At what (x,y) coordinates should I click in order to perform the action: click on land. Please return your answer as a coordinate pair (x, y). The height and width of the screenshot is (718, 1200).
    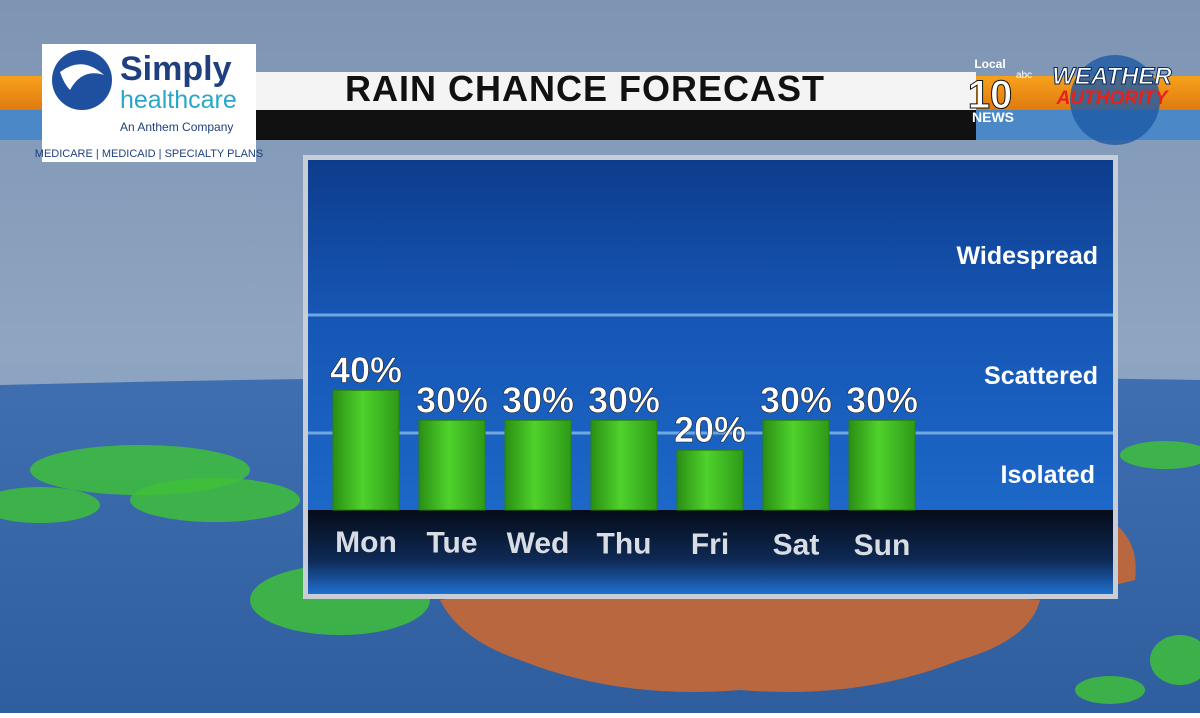
    Looking at the image, I should click on (740, 638).